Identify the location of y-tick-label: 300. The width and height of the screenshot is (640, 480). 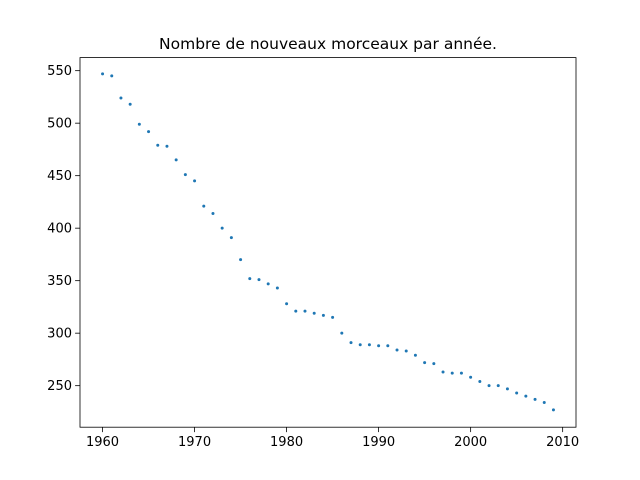
(59, 334).